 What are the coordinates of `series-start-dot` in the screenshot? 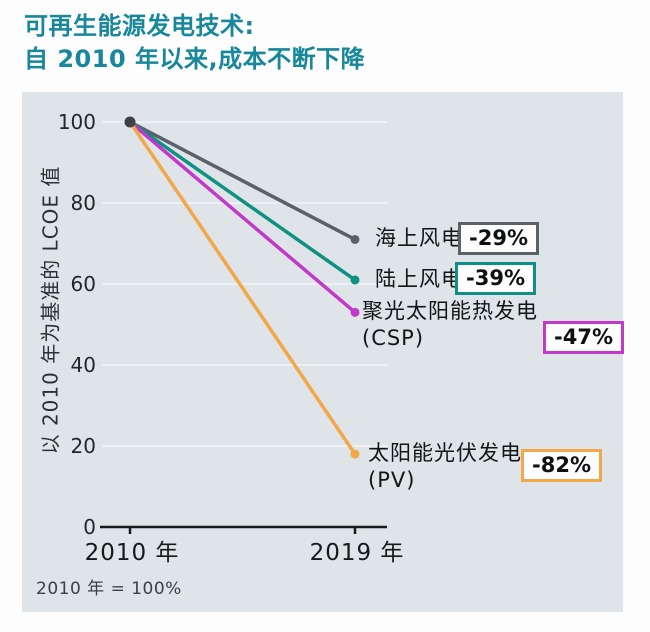 It's located at (130, 122).